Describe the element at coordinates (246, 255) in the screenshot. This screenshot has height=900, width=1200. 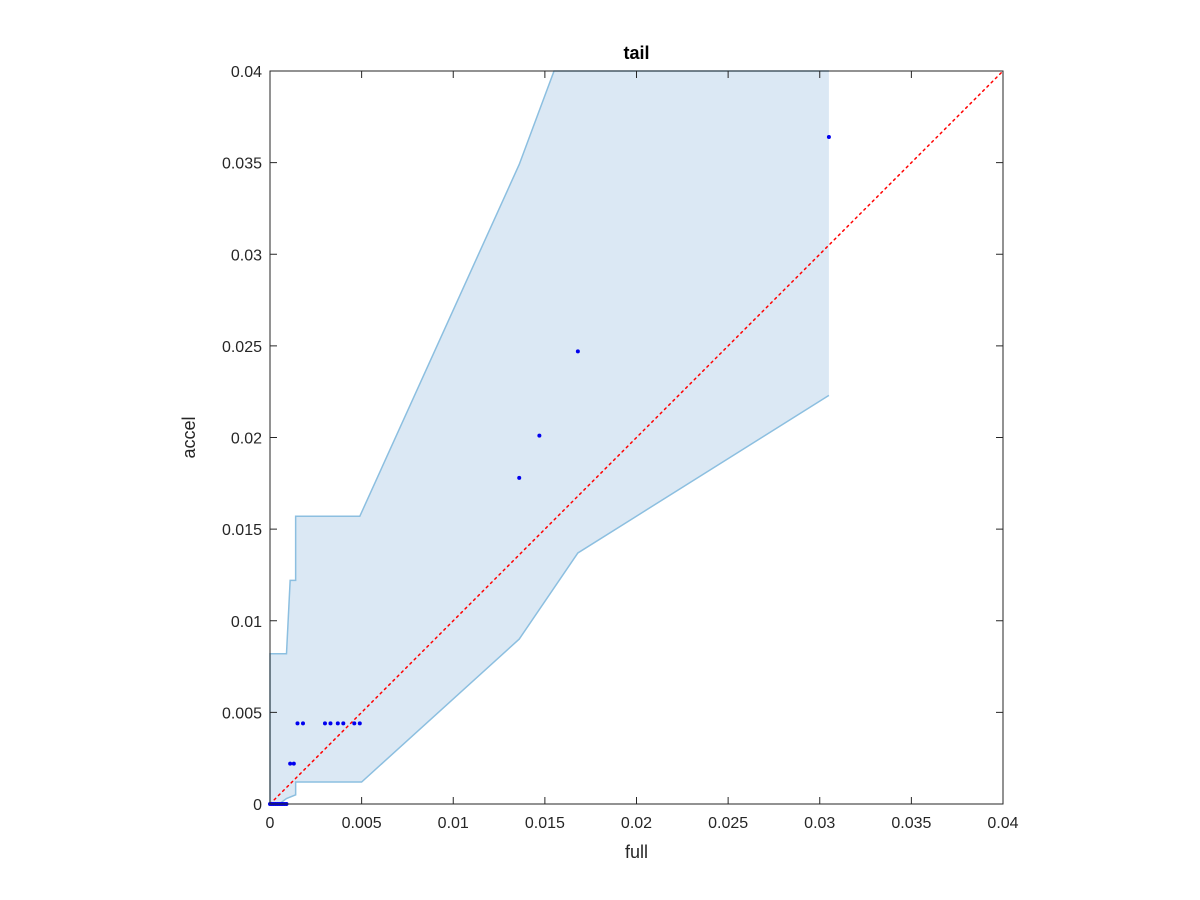
I see `y-tick-label: 0.03` at that location.